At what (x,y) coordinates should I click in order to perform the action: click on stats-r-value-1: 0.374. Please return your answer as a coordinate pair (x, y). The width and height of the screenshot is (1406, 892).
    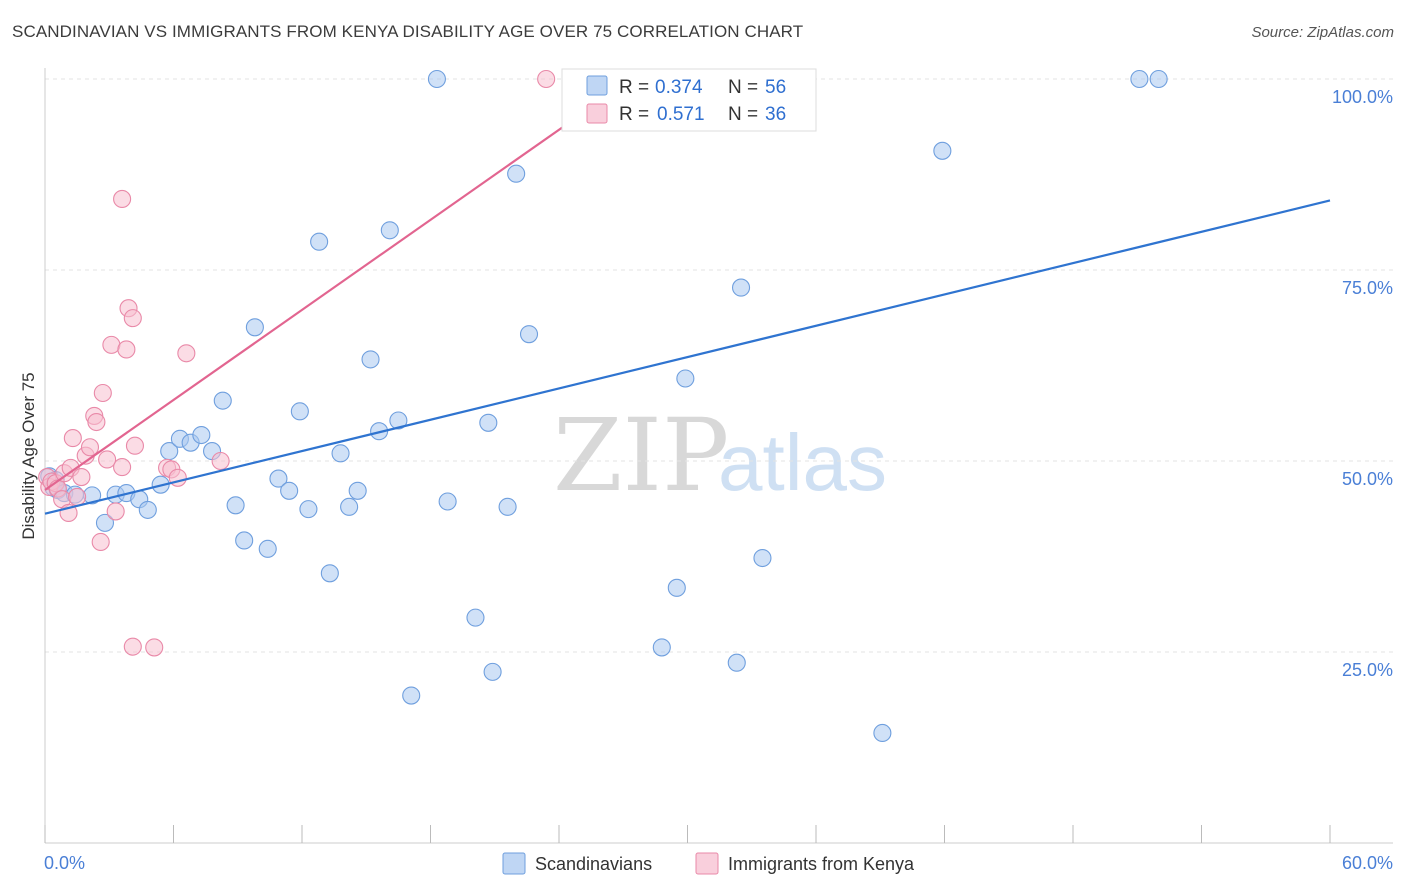
    Looking at the image, I should click on (679, 87).